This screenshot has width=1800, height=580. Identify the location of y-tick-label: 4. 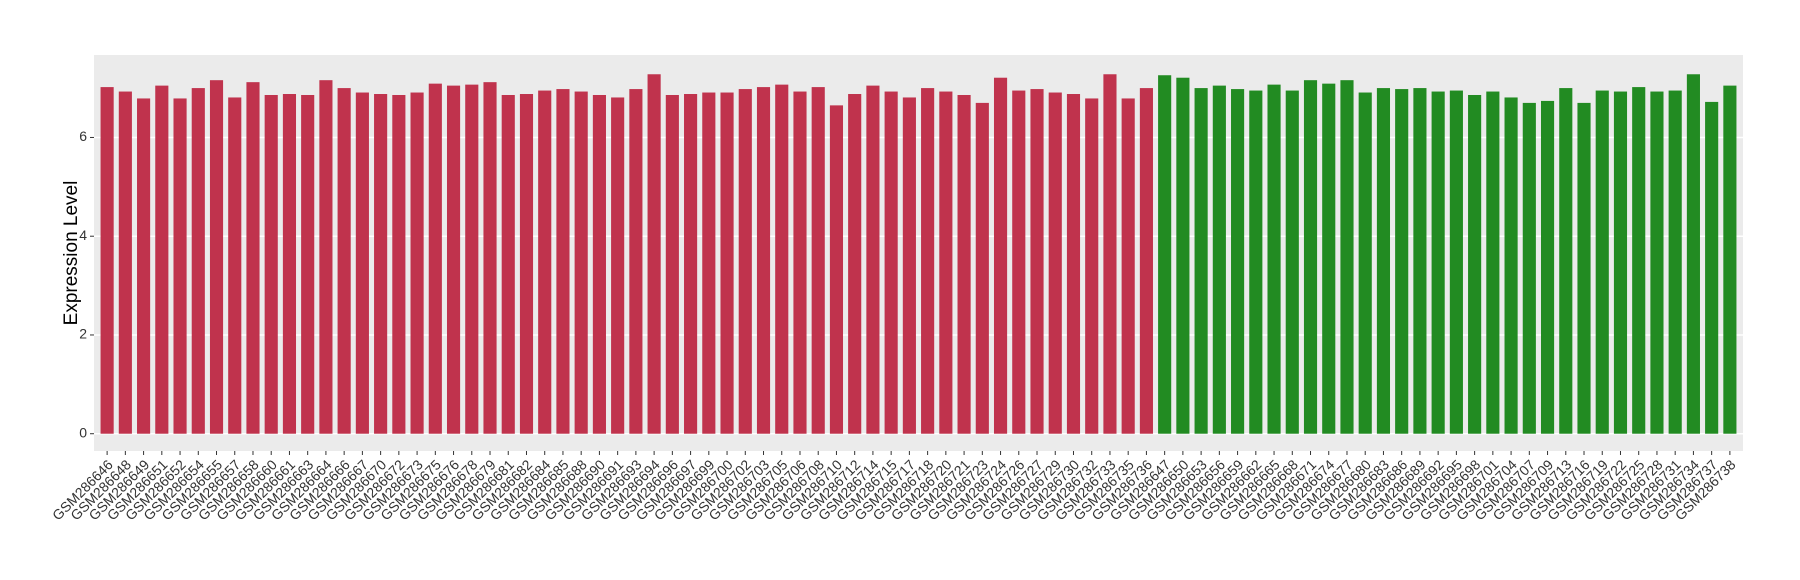
(83, 235).